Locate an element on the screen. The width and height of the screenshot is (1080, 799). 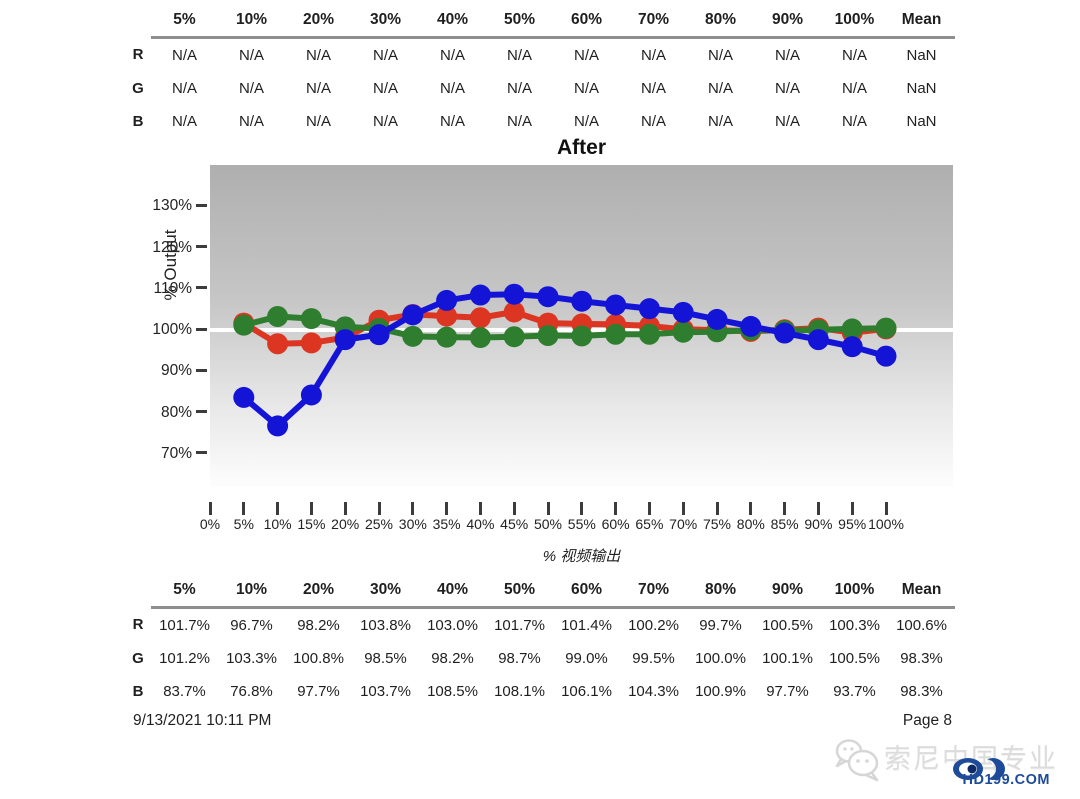
y-tick-label: 120% is located at coordinates (161, 248).